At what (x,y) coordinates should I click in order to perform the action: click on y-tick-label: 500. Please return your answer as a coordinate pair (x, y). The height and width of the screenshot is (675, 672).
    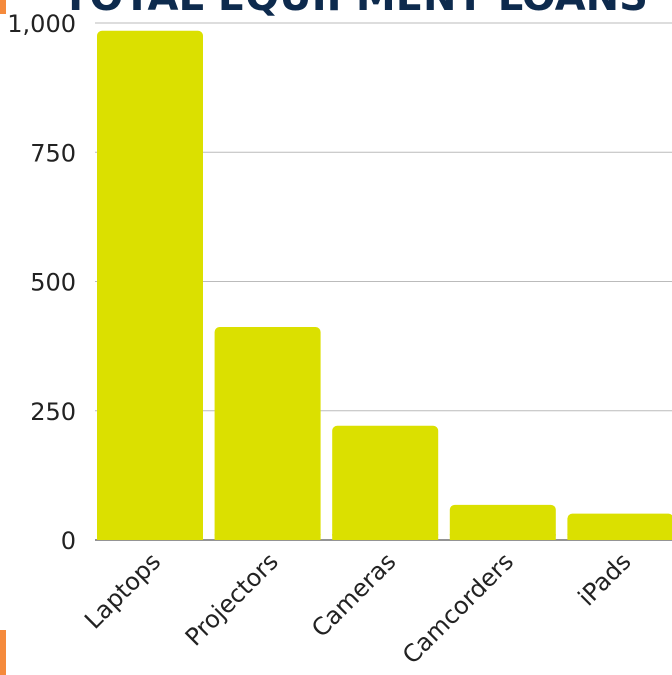
    Looking at the image, I should click on (53, 283).